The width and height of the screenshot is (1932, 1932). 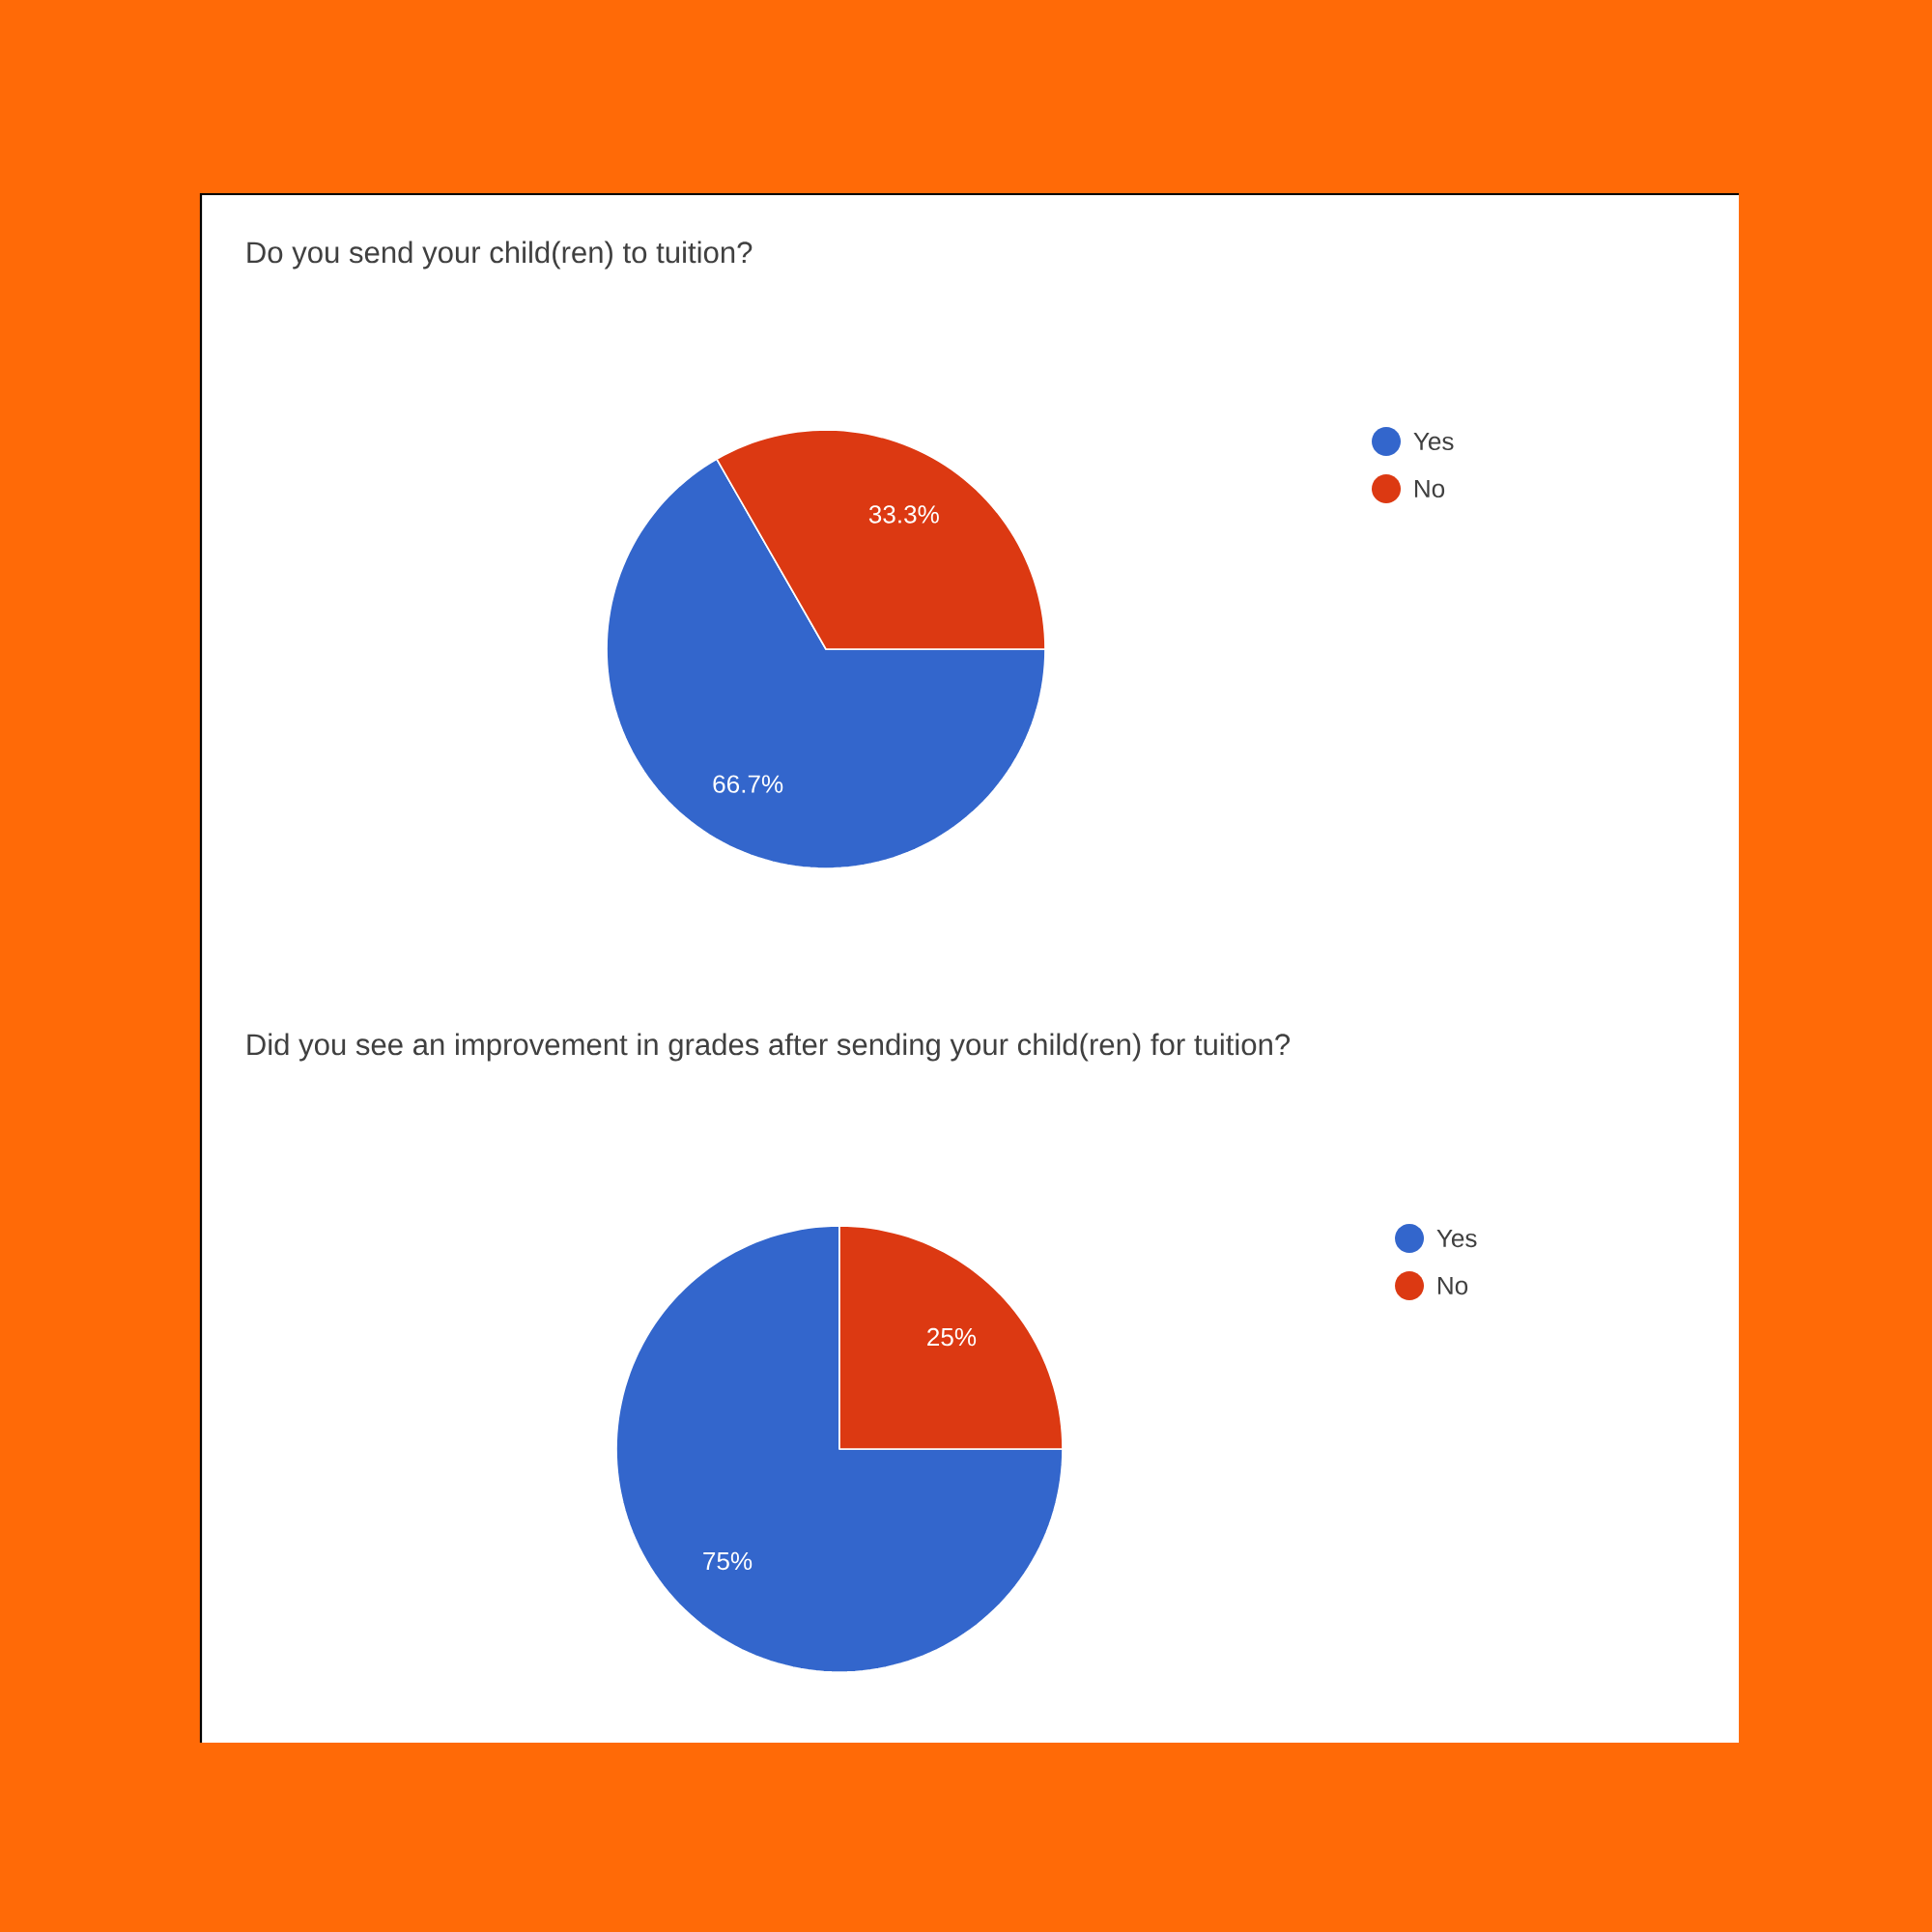 What do you see at coordinates (728, 1561) in the screenshot?
I see `data-label: 75%` at bounding box center [728, 1561].